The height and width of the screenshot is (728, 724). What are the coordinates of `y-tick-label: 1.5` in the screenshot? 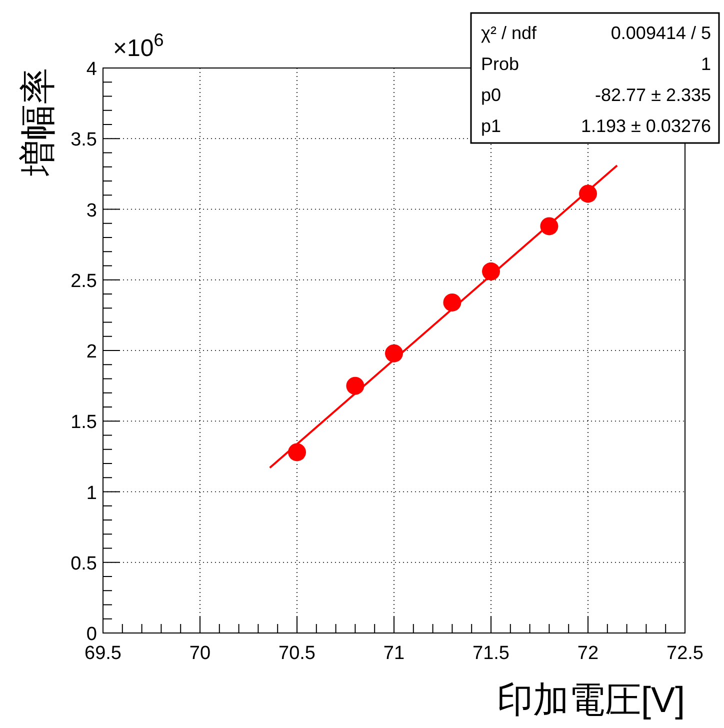 It's located at (83, 423).